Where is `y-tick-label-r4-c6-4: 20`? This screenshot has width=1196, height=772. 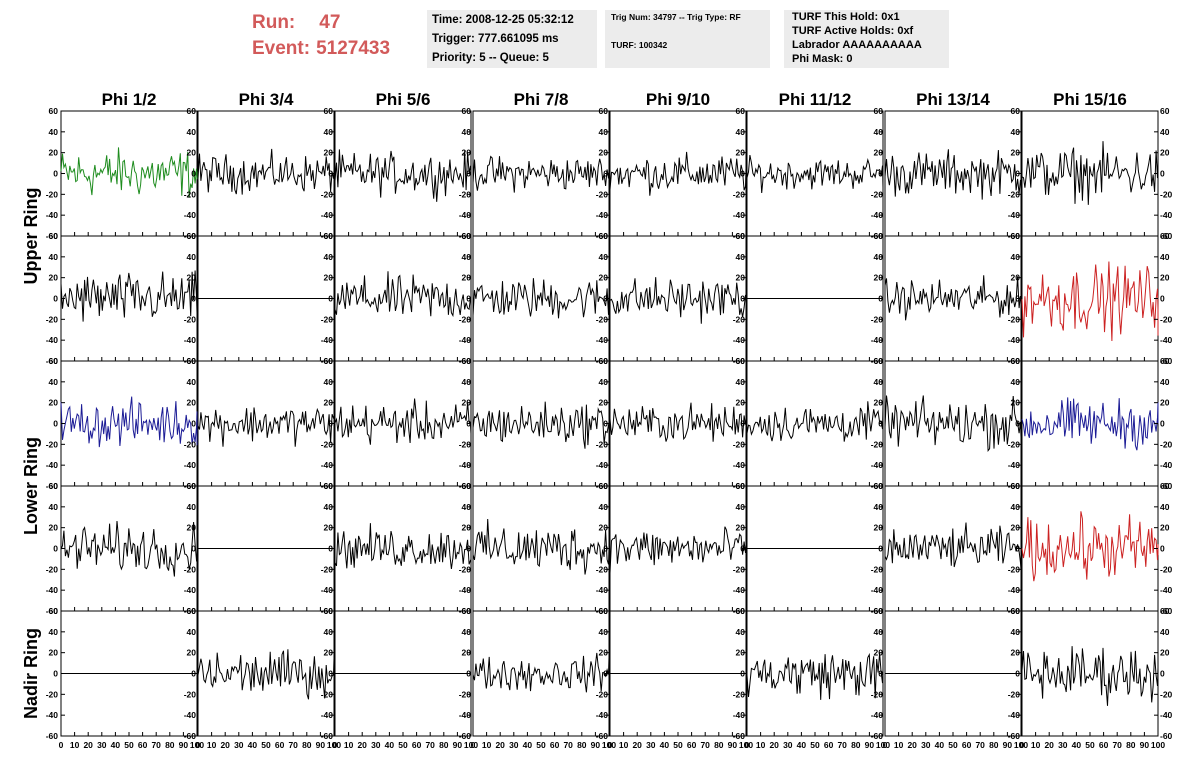
y-tick-label-r4-c6-4: 20 is located at coordinates (741, 528).